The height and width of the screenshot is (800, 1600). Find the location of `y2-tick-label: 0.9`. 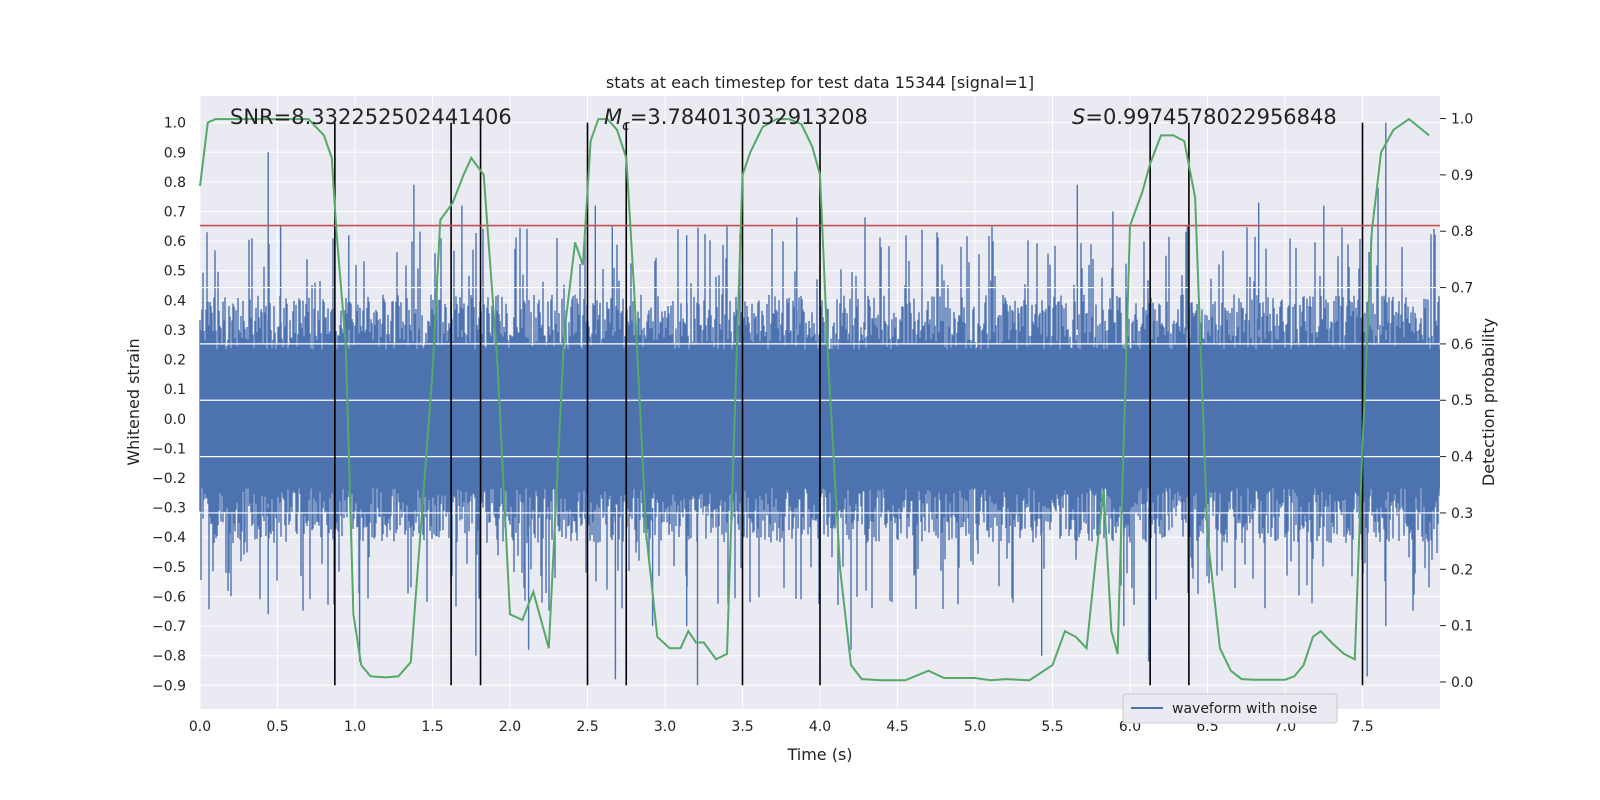

y2-tick-label: 0.9 is located at coordinates (1462, 176).